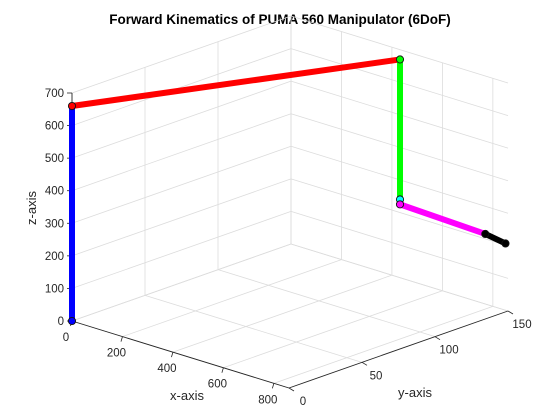 This screenshot has height=420, width=560. What do you see at coordinates (376, 376) in the screenshot?
I see `y-tick-label: 50` at bounding box center [376, 376].